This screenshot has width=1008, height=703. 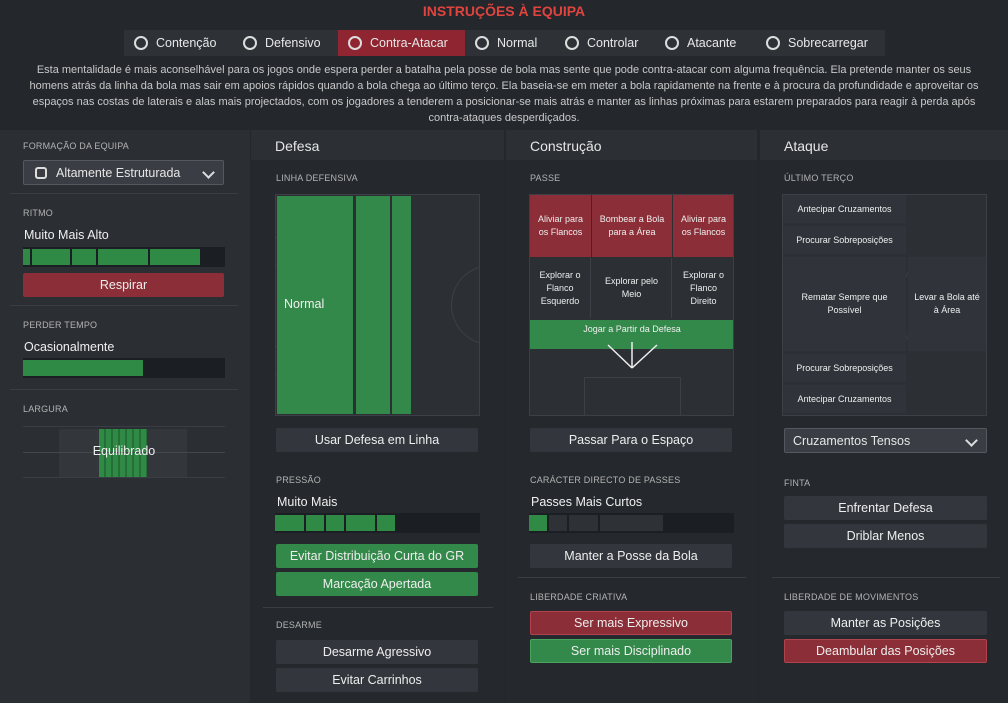 I want to click on page-title: INSTRUÇÕES À EQUIPA, so click(x=504, y=11).